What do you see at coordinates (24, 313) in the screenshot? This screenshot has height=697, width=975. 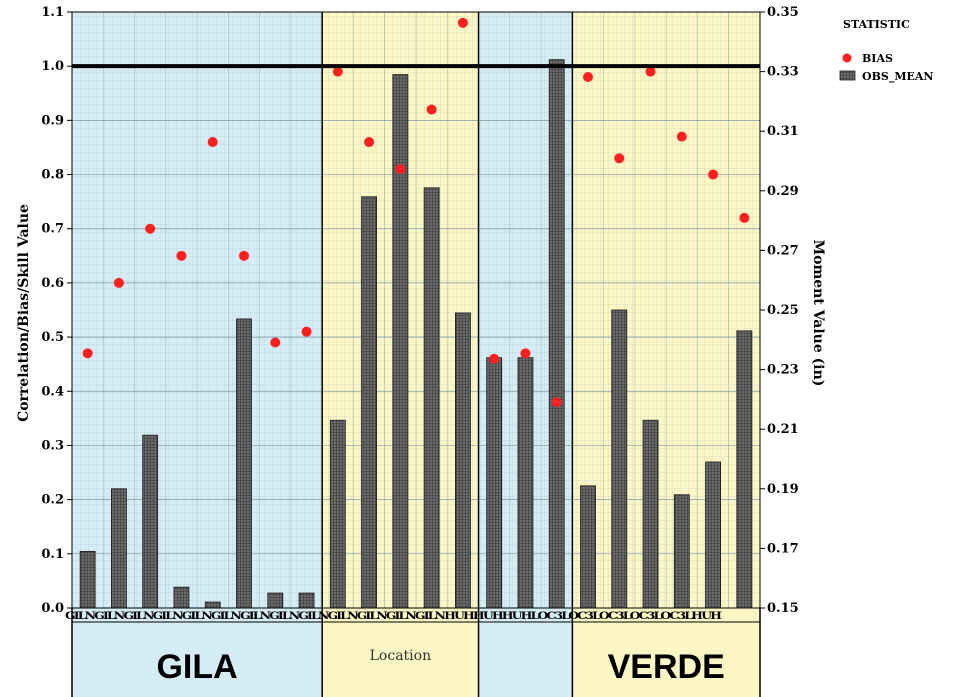 I see `left-axis-title: Correlation/Bias/Skill Value` at bounding box center [24, 313].